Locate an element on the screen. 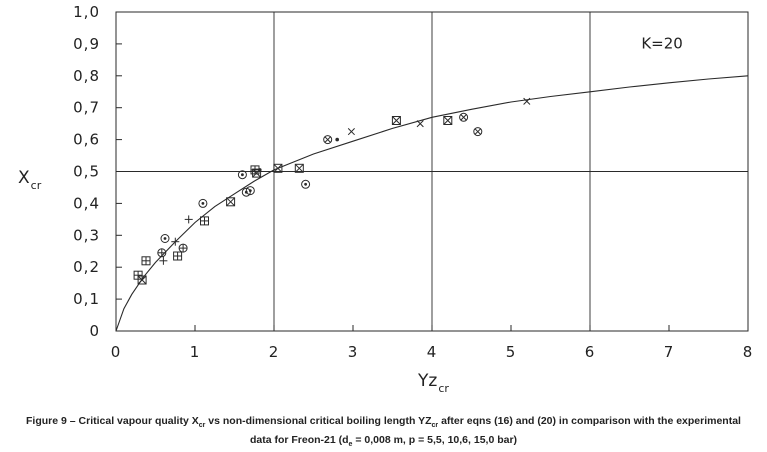  x-tick-label: 2 is located at coordinates (274, 352).